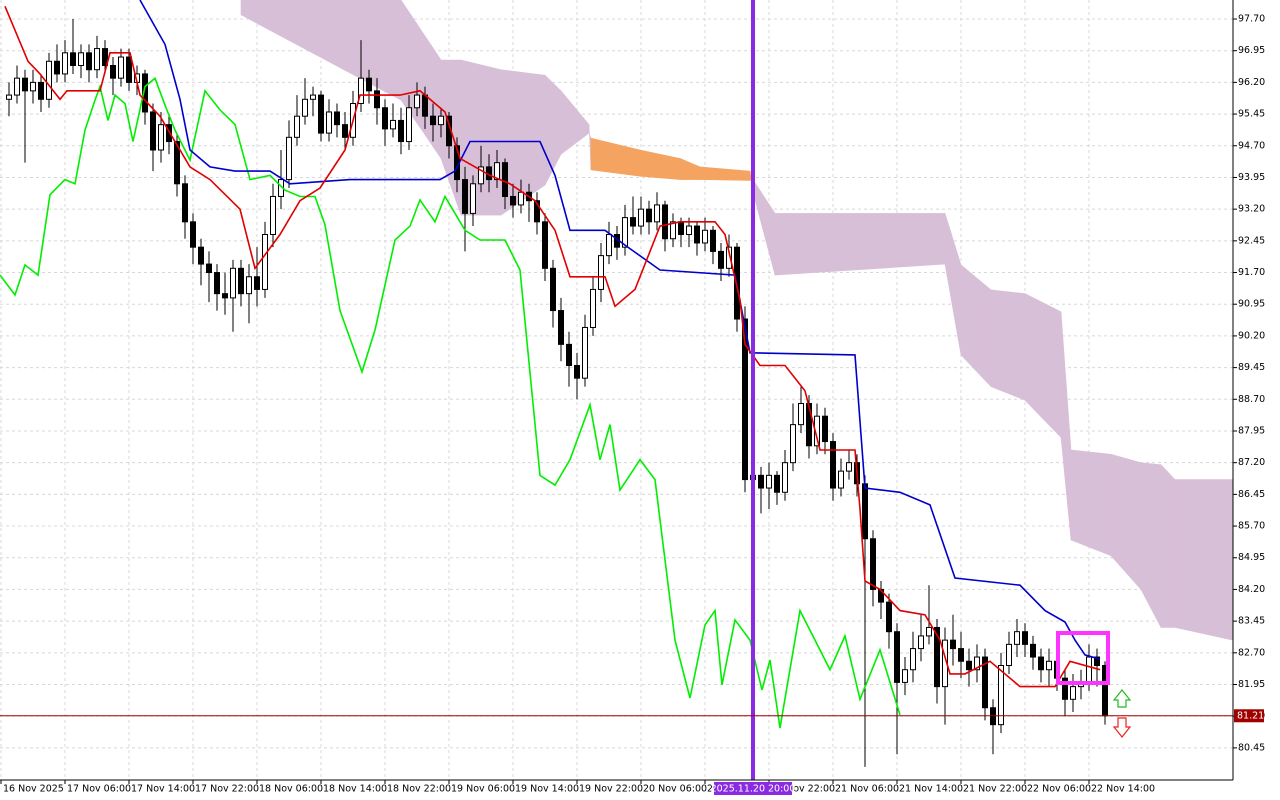 The width and height of the screenshot is (1280, 800). What do you see at coordinates (931, 789) in the screenshot?
I see `x-tick-label: 21 Nov 14:00` at bounding box center [931, 789].